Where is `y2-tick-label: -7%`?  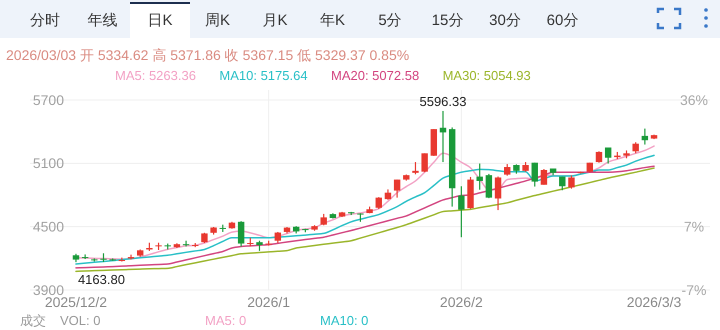
y2-tick-label: -7% is located at coordinates (694, 290).